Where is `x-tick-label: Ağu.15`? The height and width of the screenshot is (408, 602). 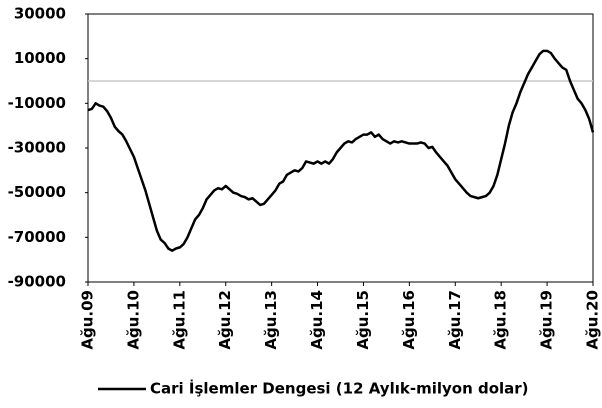
x-tick-label: Ağu.15 is located at coordinates (363, 320).